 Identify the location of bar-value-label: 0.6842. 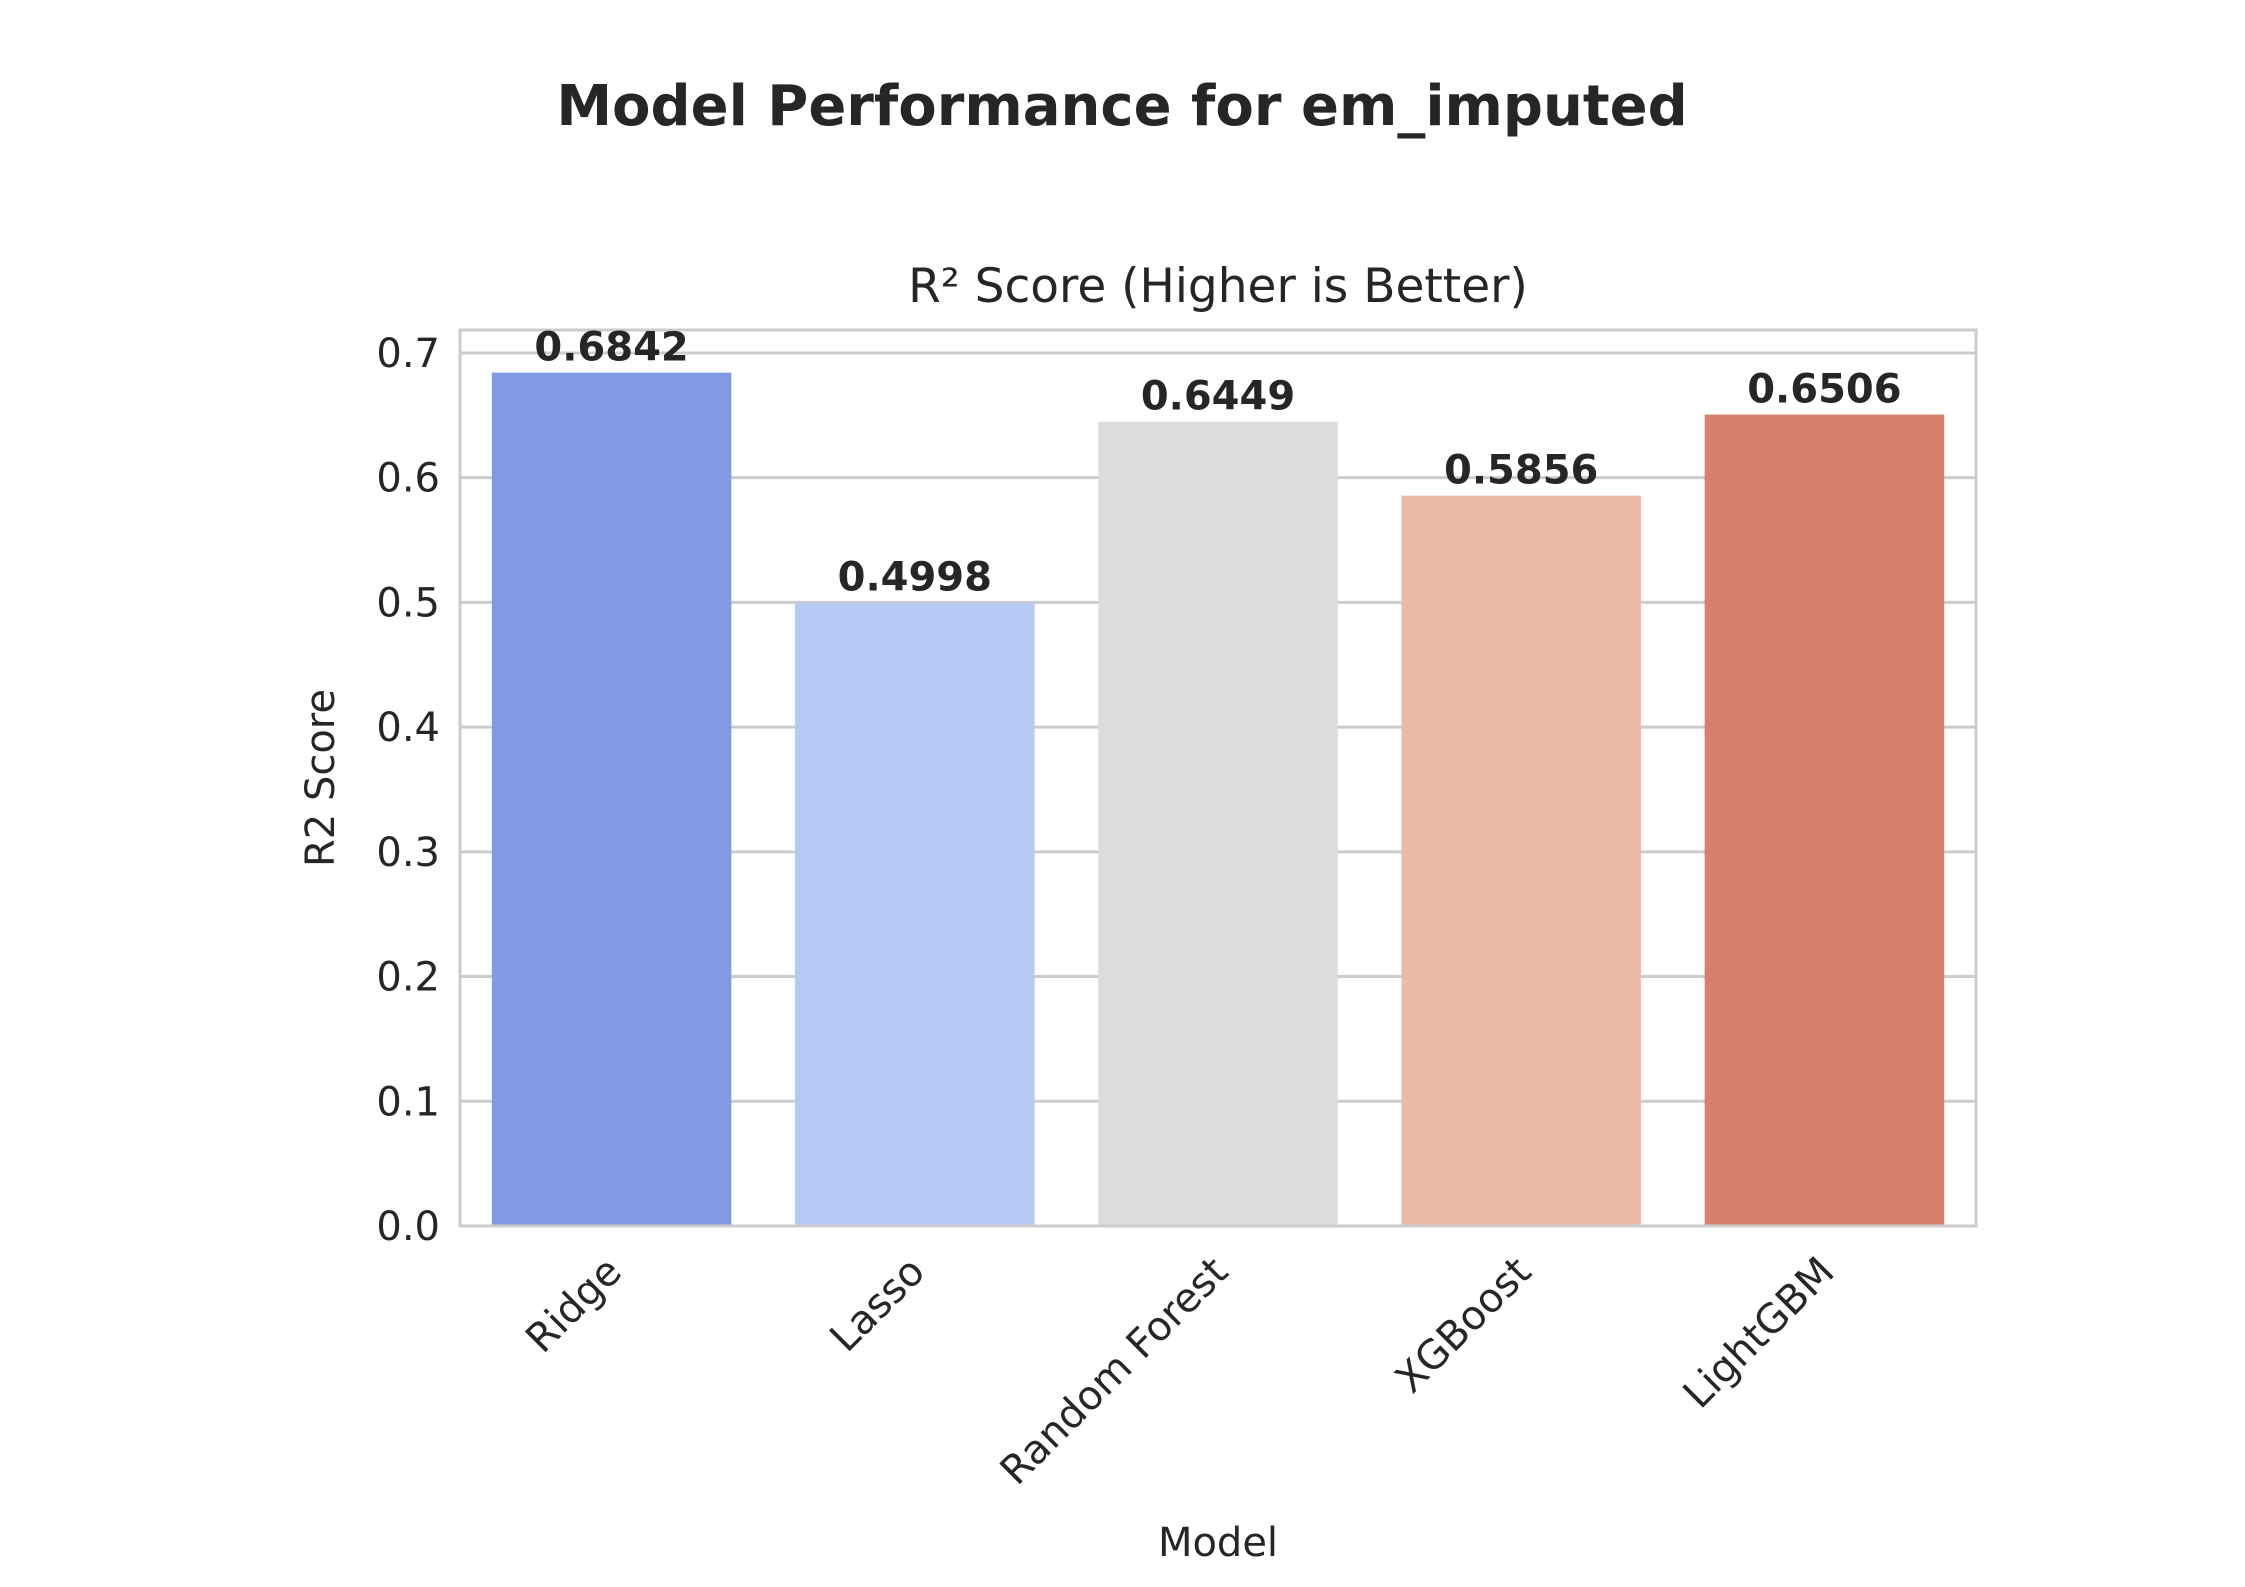
(611, 348).